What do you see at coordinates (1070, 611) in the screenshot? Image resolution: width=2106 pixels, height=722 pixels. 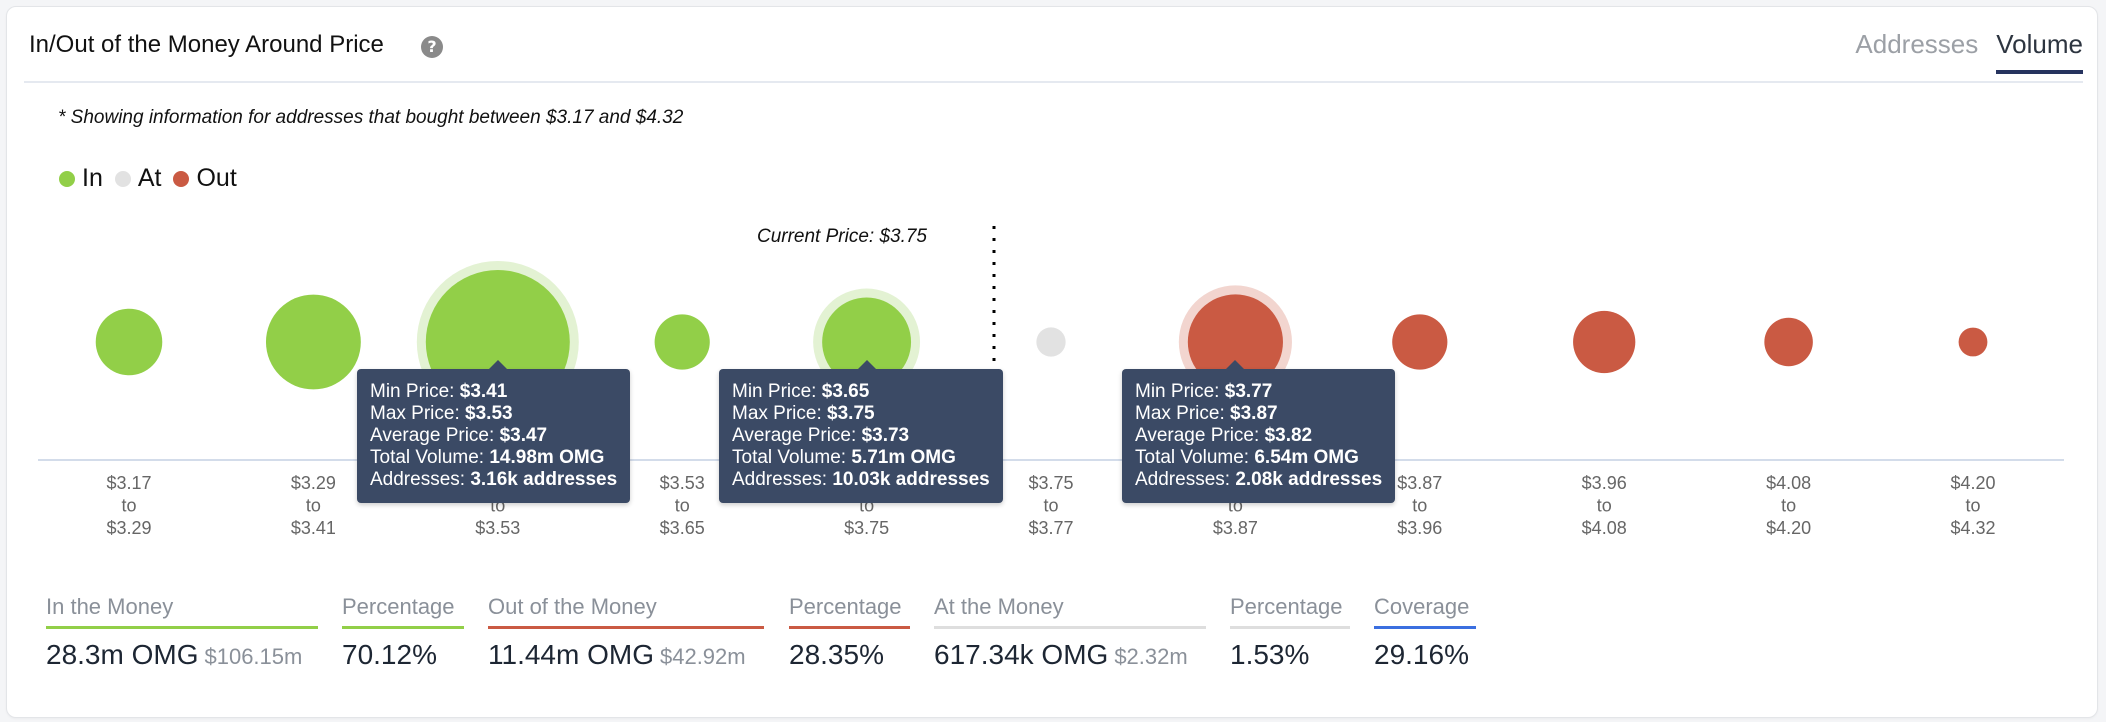 I see `stat-label: At the Money` at bounding box center [1070, 611].